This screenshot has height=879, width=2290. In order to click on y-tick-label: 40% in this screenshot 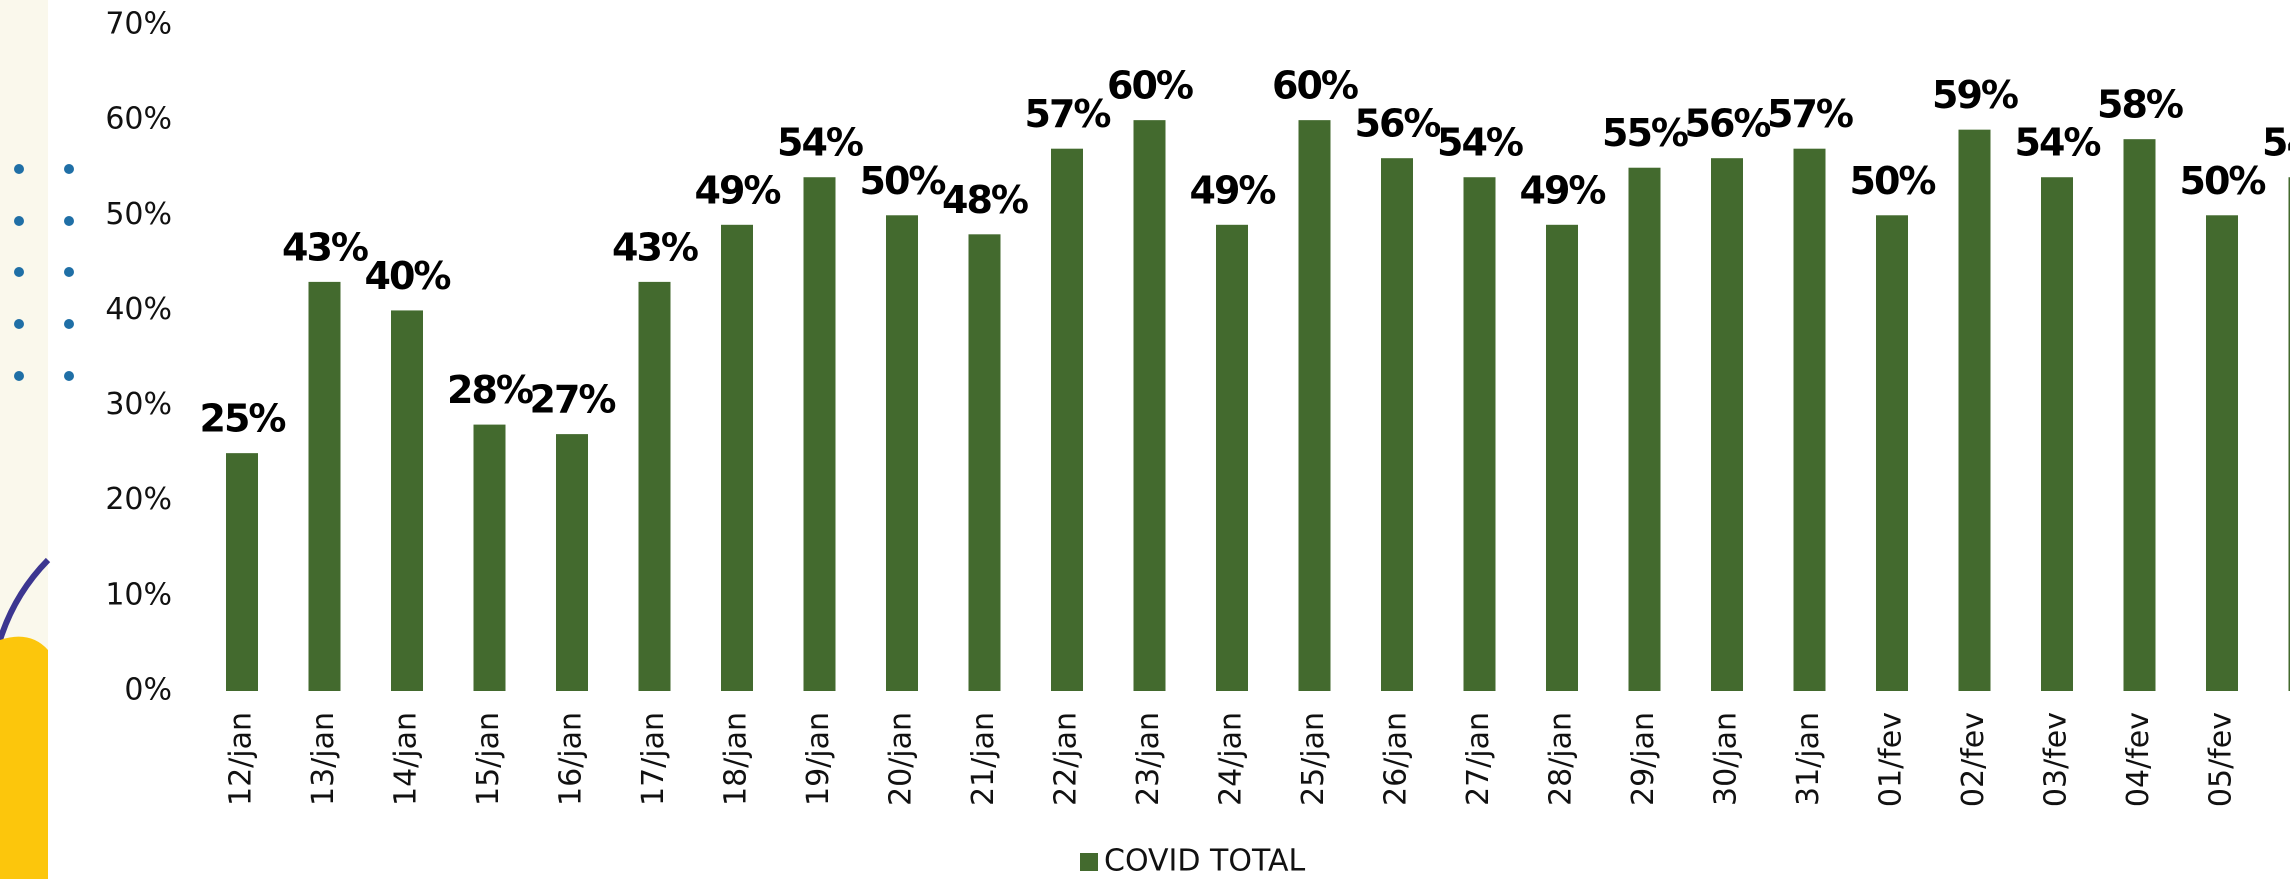, I will do `click(138, 309)`.